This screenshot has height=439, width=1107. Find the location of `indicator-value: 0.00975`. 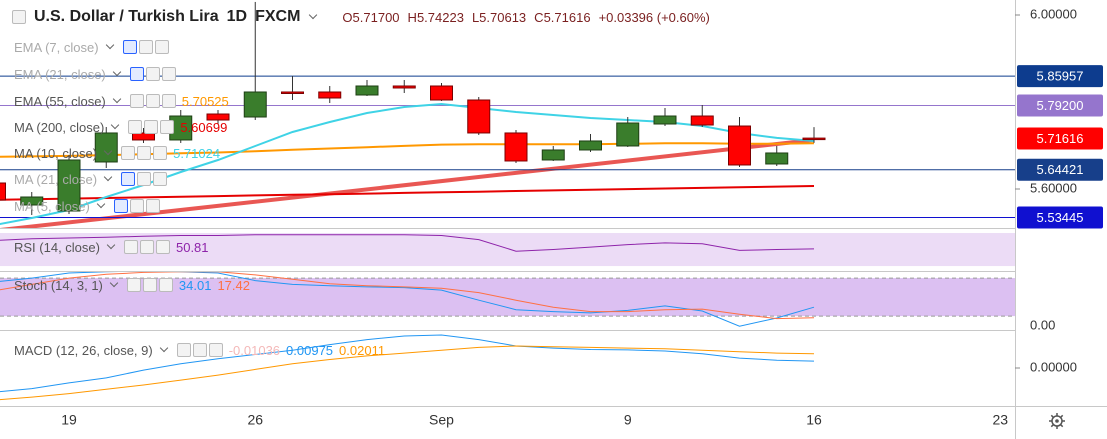

indicator-value: 0.00975 is located at coordinates (310, 350).